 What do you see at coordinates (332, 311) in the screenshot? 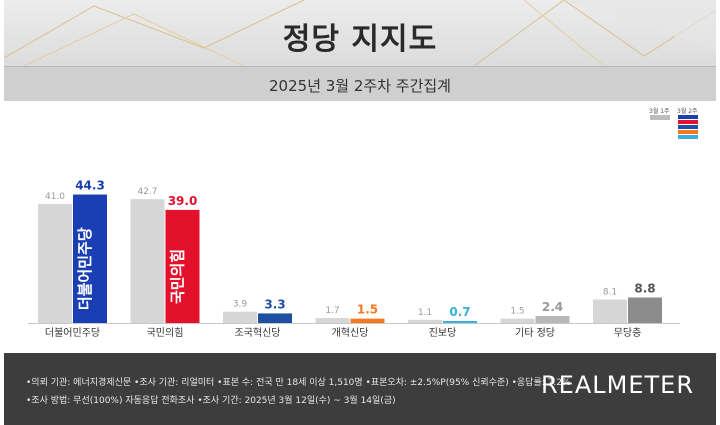
I see `value-label-prev: 1.7` at bounding box center [332, 311].